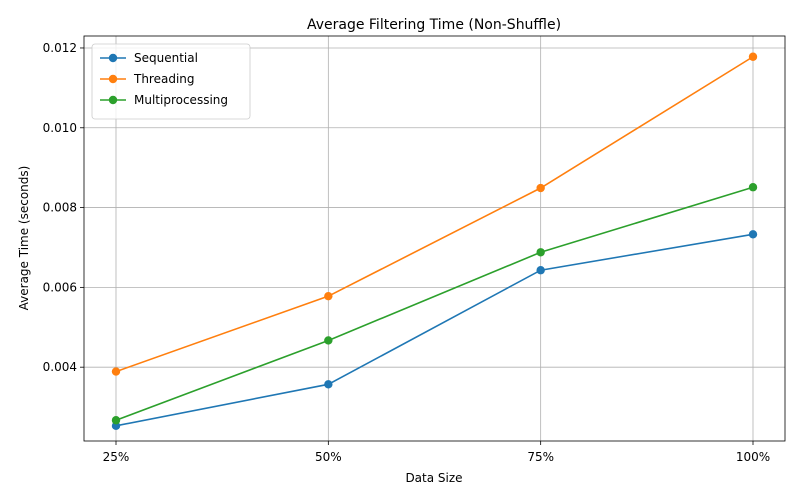  Describe the element at coordinates (436, 452) in the screenshot. I see `x-axis-ticks: 25% 50% 75% 100%` at that location.